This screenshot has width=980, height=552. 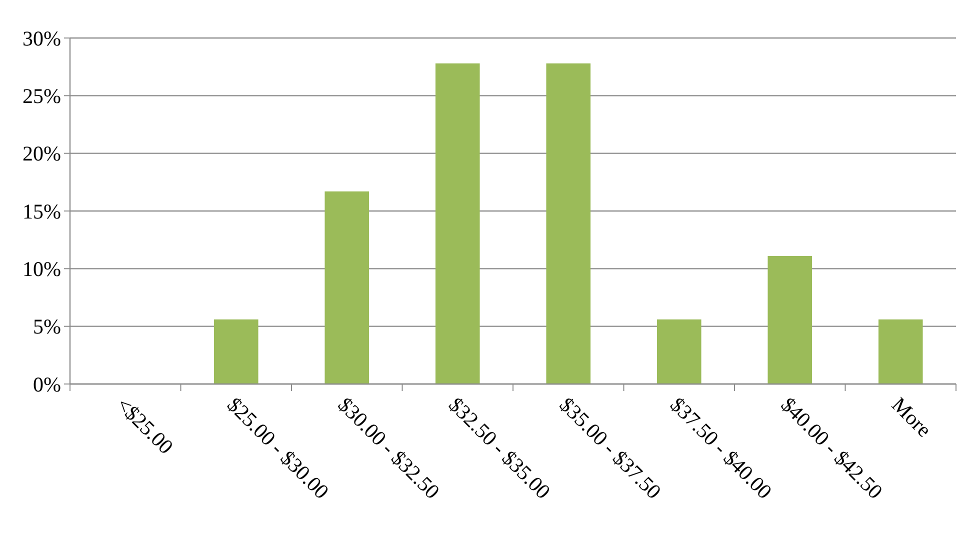 What do you see at coordinates (47, 384) in the screenshot?
I see `y-tick-label: 0%` at bounding box center [47, 384].